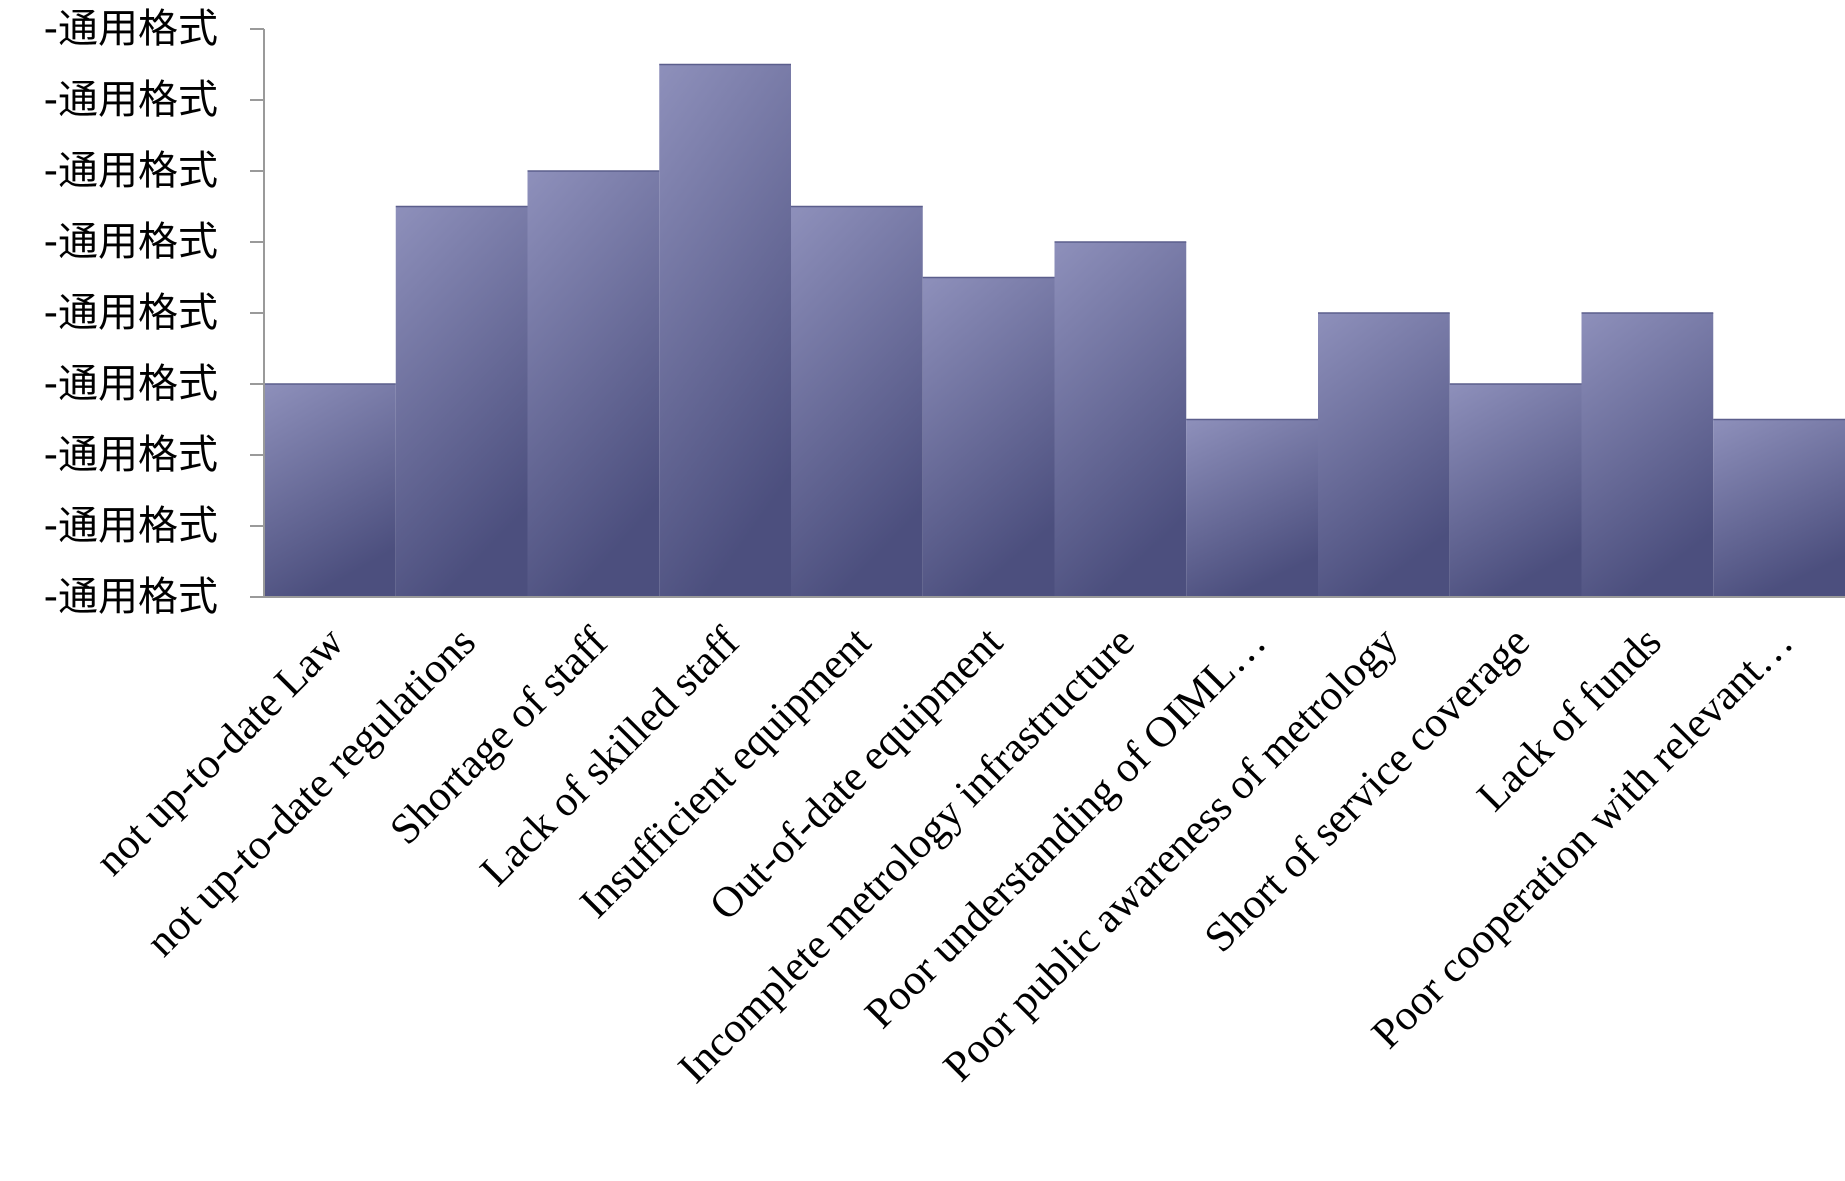 The width and height of the screenshot is (1845, 1181). I want to click on x-tick-label: Lack of skilled staff, so click(610, 756).